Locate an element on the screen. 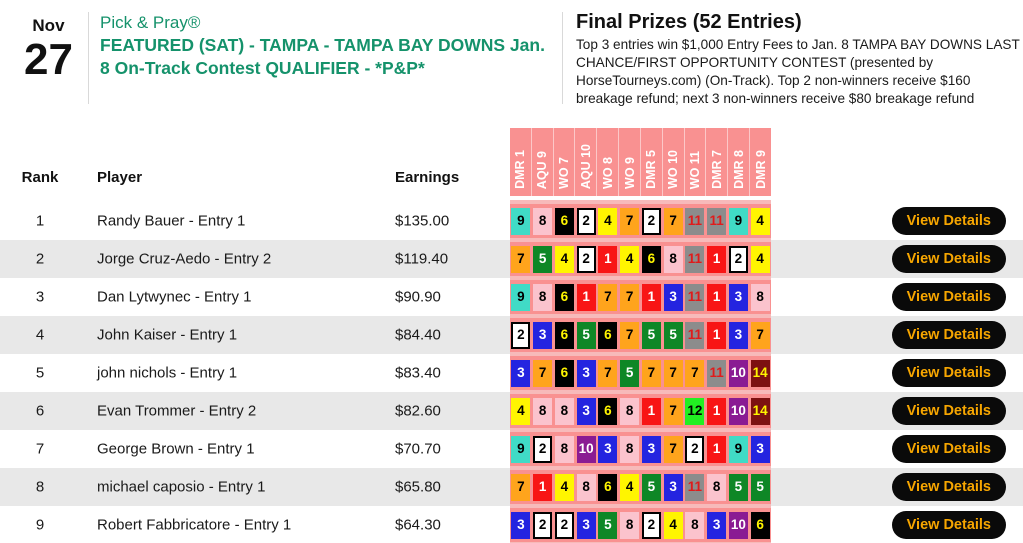 Image resolution: width=1023 pixels, height=543 pixels. picks-band: 7 5 4 2 1 4 6 8 11 1 2 4 is located at coordinates (640, 259).